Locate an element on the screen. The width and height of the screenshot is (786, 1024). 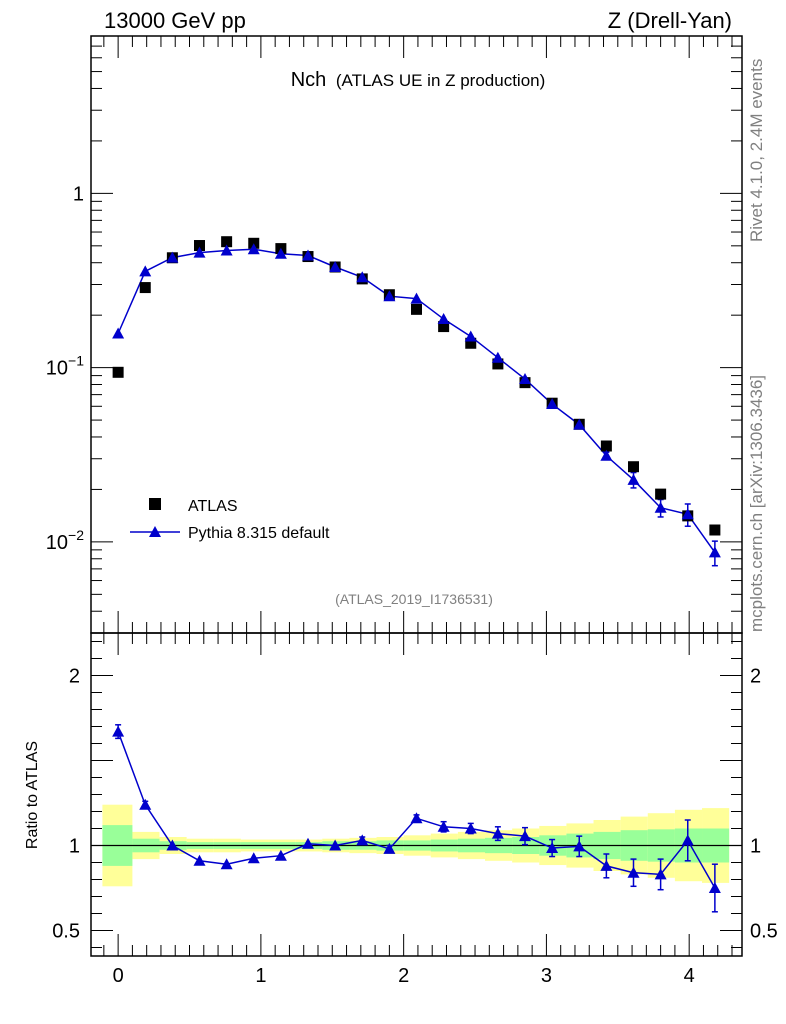
ratio-y-tick-label-right: 2 is located at coordinates (755, 677).